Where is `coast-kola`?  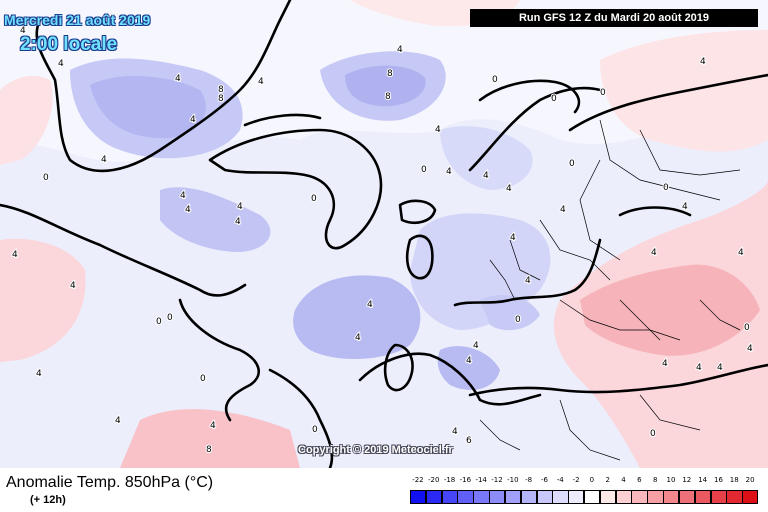
coast-kola is located at coordinates (529, 96).